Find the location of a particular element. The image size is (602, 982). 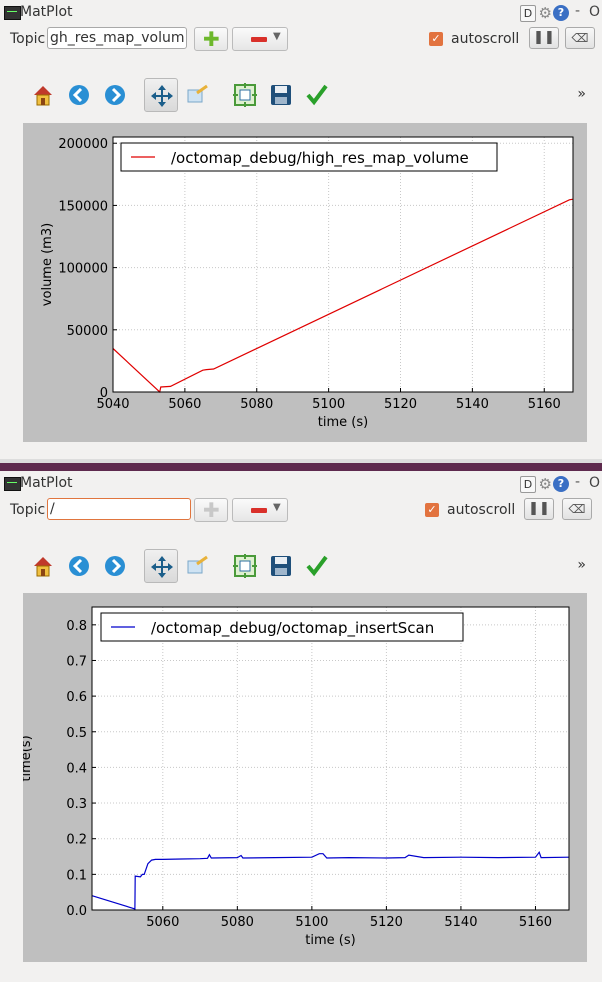

y-tick-label: 0.4 is located at coordinates (76, 768).